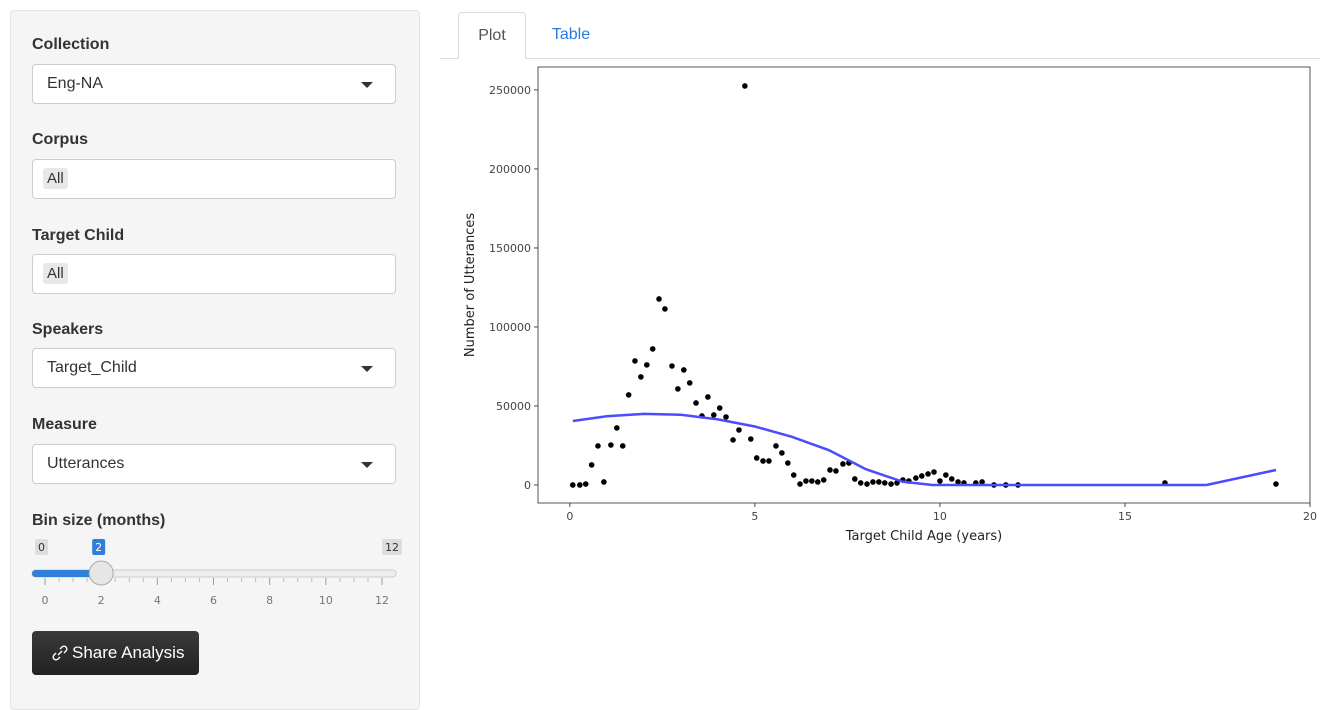  Describe the element at coordinates (213, 600) in the screenshot. I see `slider-tick-label: 6` at that location.